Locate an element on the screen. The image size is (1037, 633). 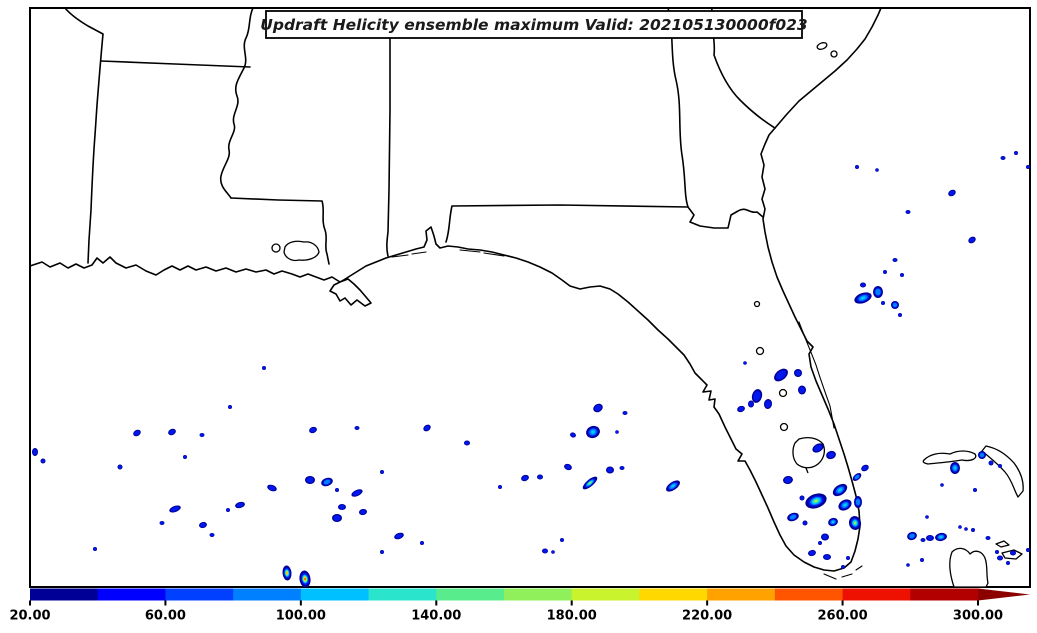
colorbar-tick-label: 180.00 is located at coordinates (572, 616).